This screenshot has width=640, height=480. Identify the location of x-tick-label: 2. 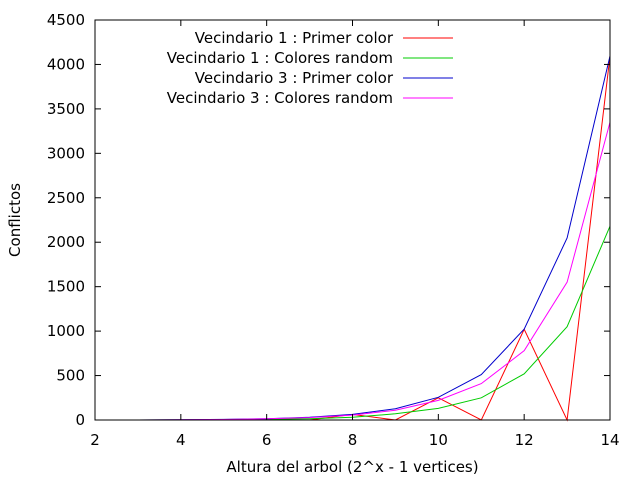
(95, 440).